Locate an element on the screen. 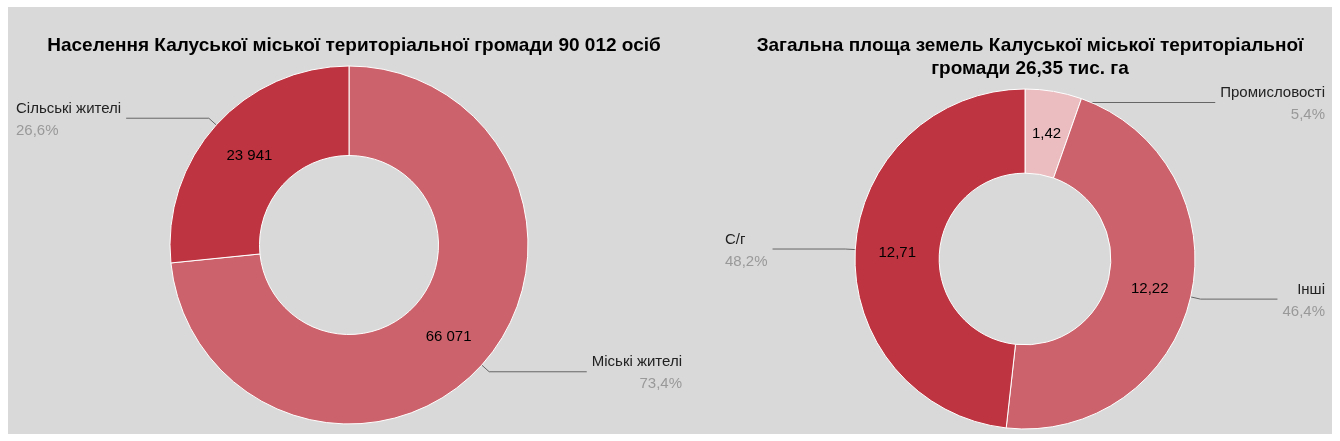 The width and height of the screenshot is (1340, 441). text: 26,6% is located at coordinates (37, 129).